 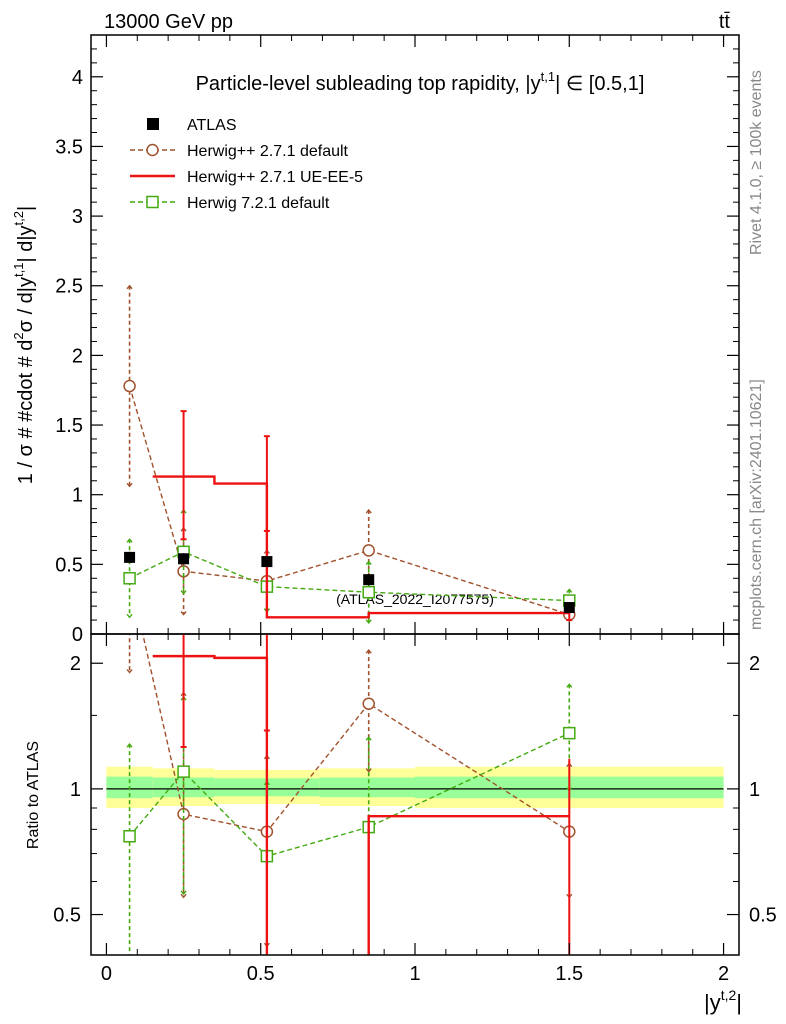 I want to click on legend-entry-label: Herwig++ 2.7.1 UE-EE-5, so click(x=275, y=177).